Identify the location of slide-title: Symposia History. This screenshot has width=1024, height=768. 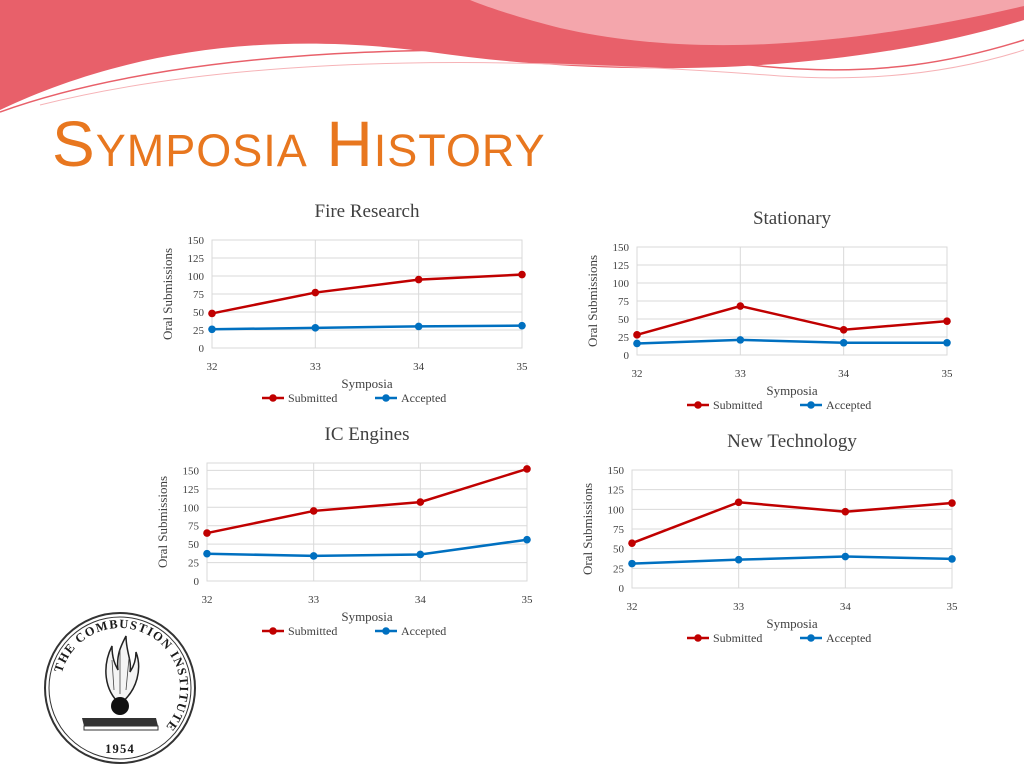
(299, 144).